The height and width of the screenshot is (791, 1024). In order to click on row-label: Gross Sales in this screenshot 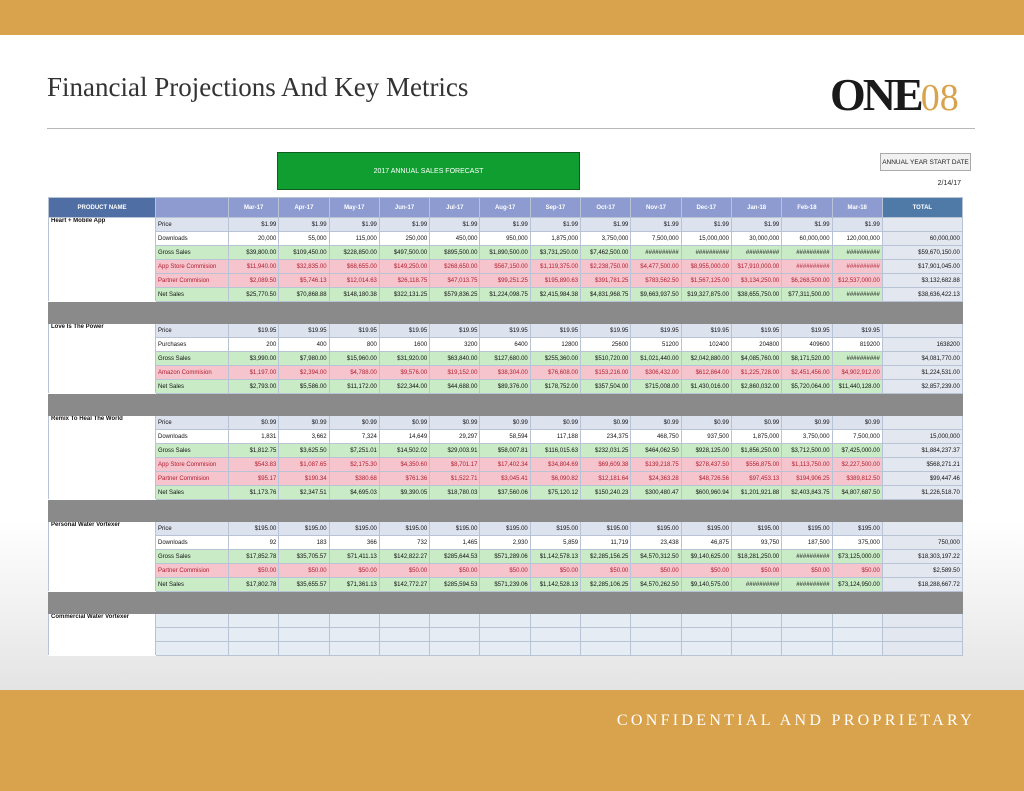, I will do `click(192, 252)`.